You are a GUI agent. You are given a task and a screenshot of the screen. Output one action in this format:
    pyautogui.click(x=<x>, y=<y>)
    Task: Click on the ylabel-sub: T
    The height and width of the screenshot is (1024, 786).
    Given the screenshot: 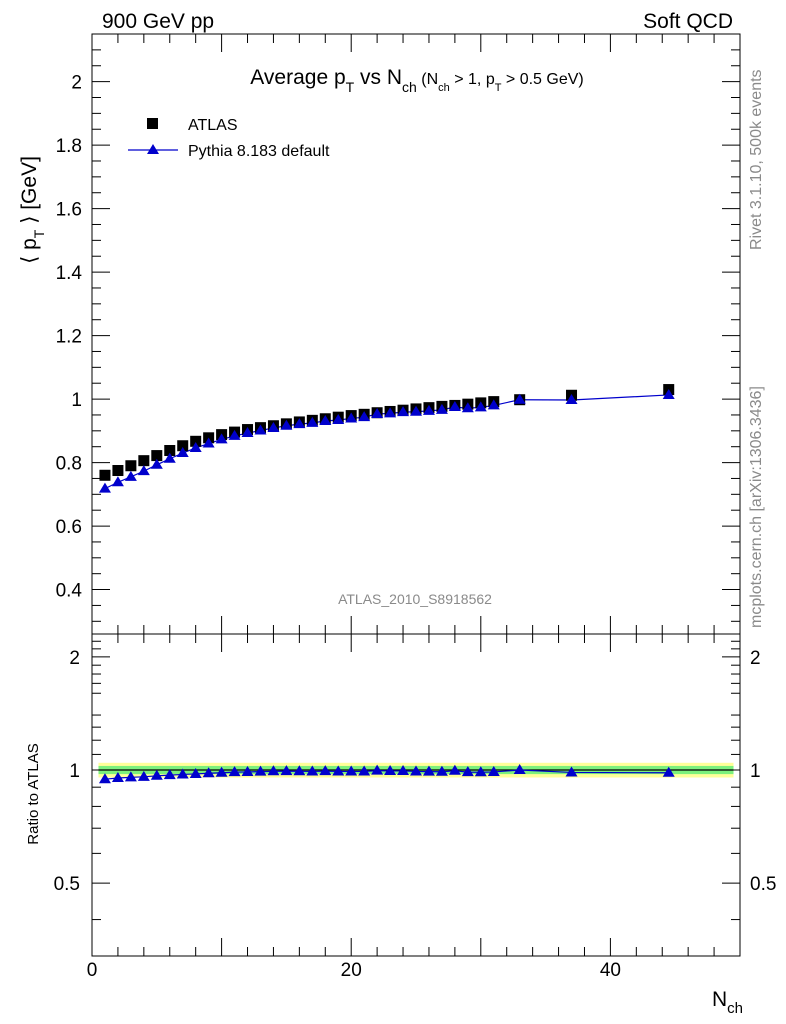 What is the action you would take?
    pyautogui.click(x=39, y=233)
    